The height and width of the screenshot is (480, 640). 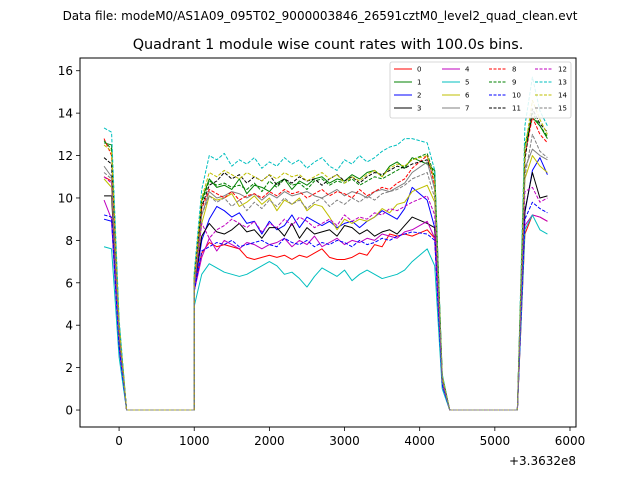 What do you see at coordinates (562, 109) in the screenshot?
I see `legend-label-15: 15` at bounding box center [562, 109].